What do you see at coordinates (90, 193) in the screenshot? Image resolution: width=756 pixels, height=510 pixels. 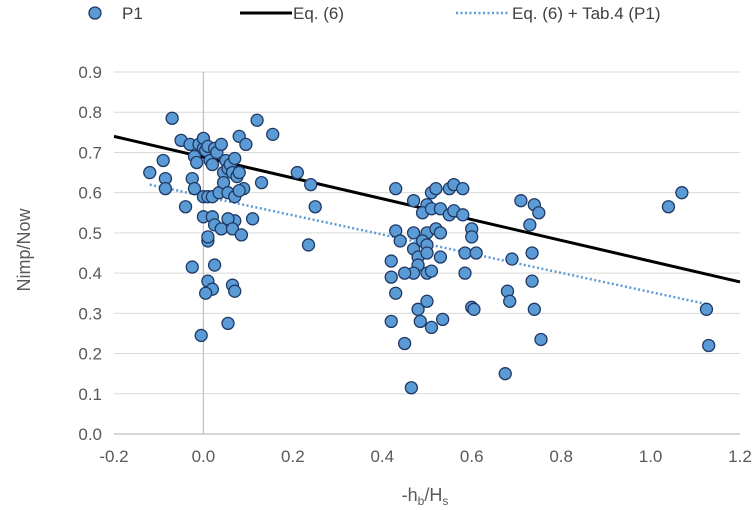 I see `y-tick-label: 0.6` at bounding box center [90, 193].